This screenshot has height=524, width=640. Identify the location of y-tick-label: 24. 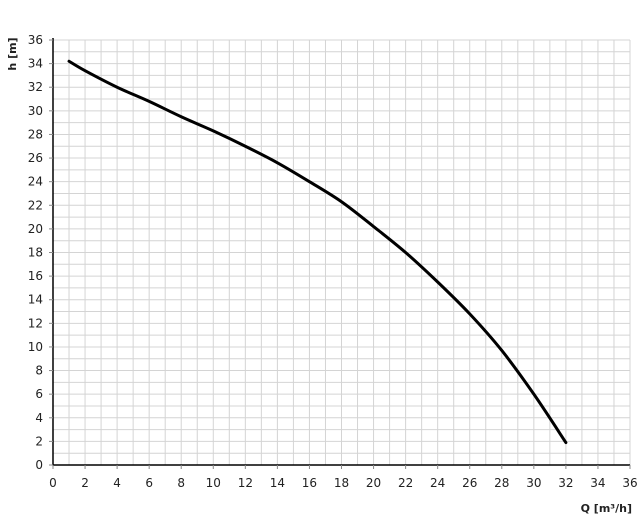
(35, 182).